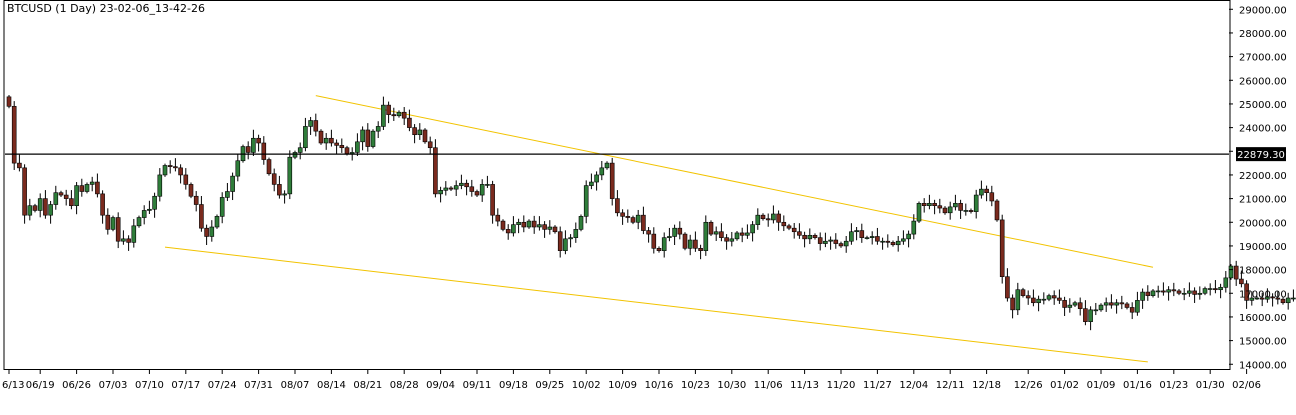 The width and height of the screenshot is (1296, 415). I want to click on x-tick-label: 07/03, so click(113, 385).